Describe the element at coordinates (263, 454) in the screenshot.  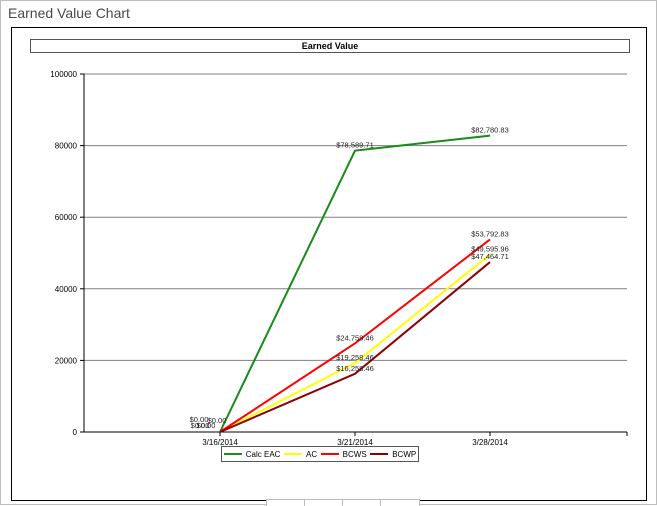
I see `legend-label: Calc EAC` at that location.